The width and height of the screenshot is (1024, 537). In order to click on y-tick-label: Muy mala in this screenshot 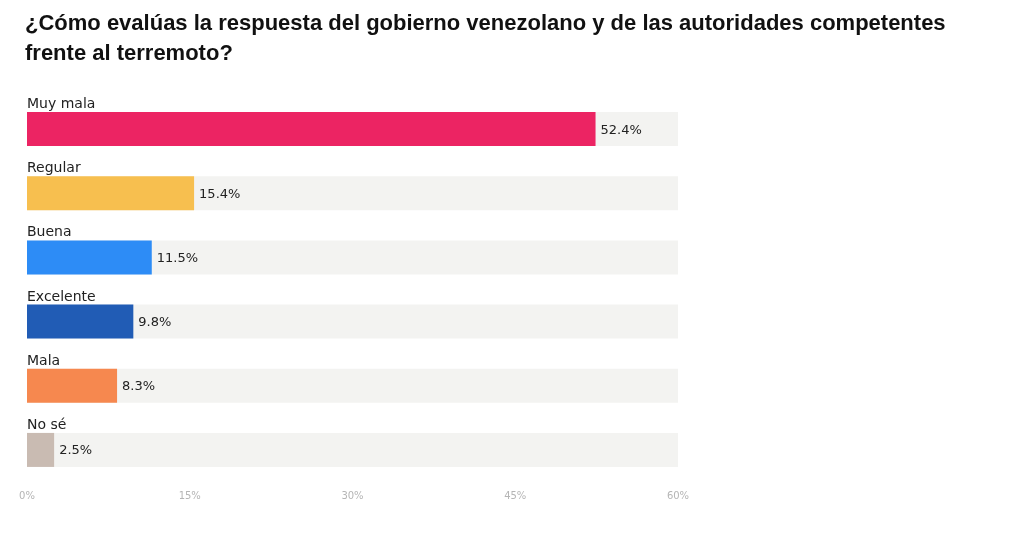, I will do `click(61, 103)`.